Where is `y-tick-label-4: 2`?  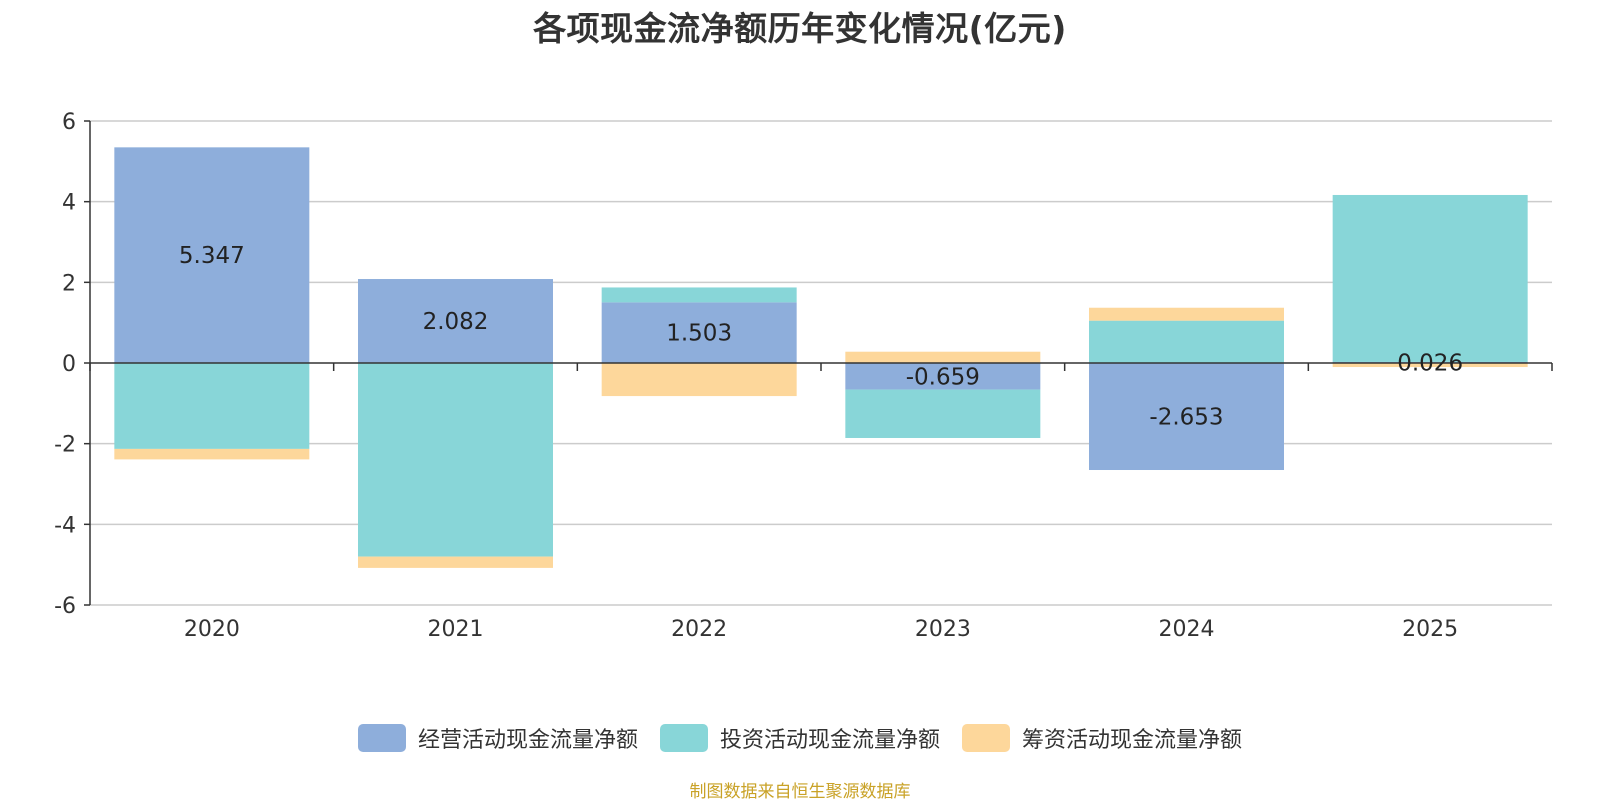 y-tick-label-4: 2 is located at coordinates (69, 283).